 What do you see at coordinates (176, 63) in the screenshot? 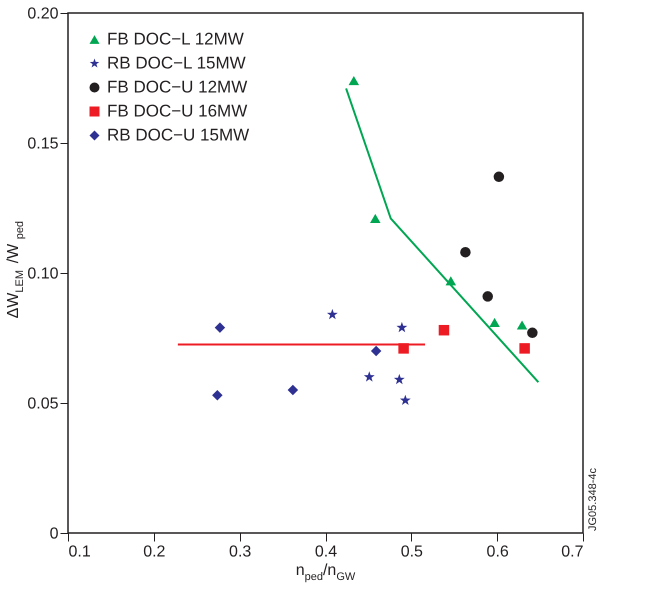
I see `legend-label: RB DOC−L 15MW` at bounding box center [176, 63].